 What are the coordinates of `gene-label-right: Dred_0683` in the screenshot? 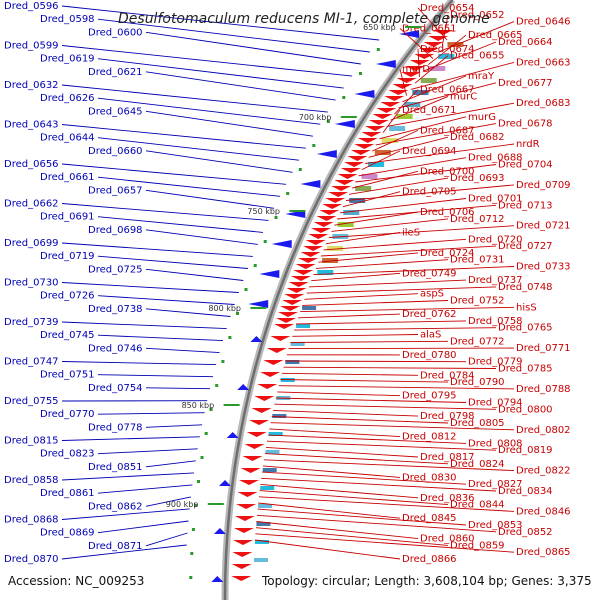 It's located at (543, 103).